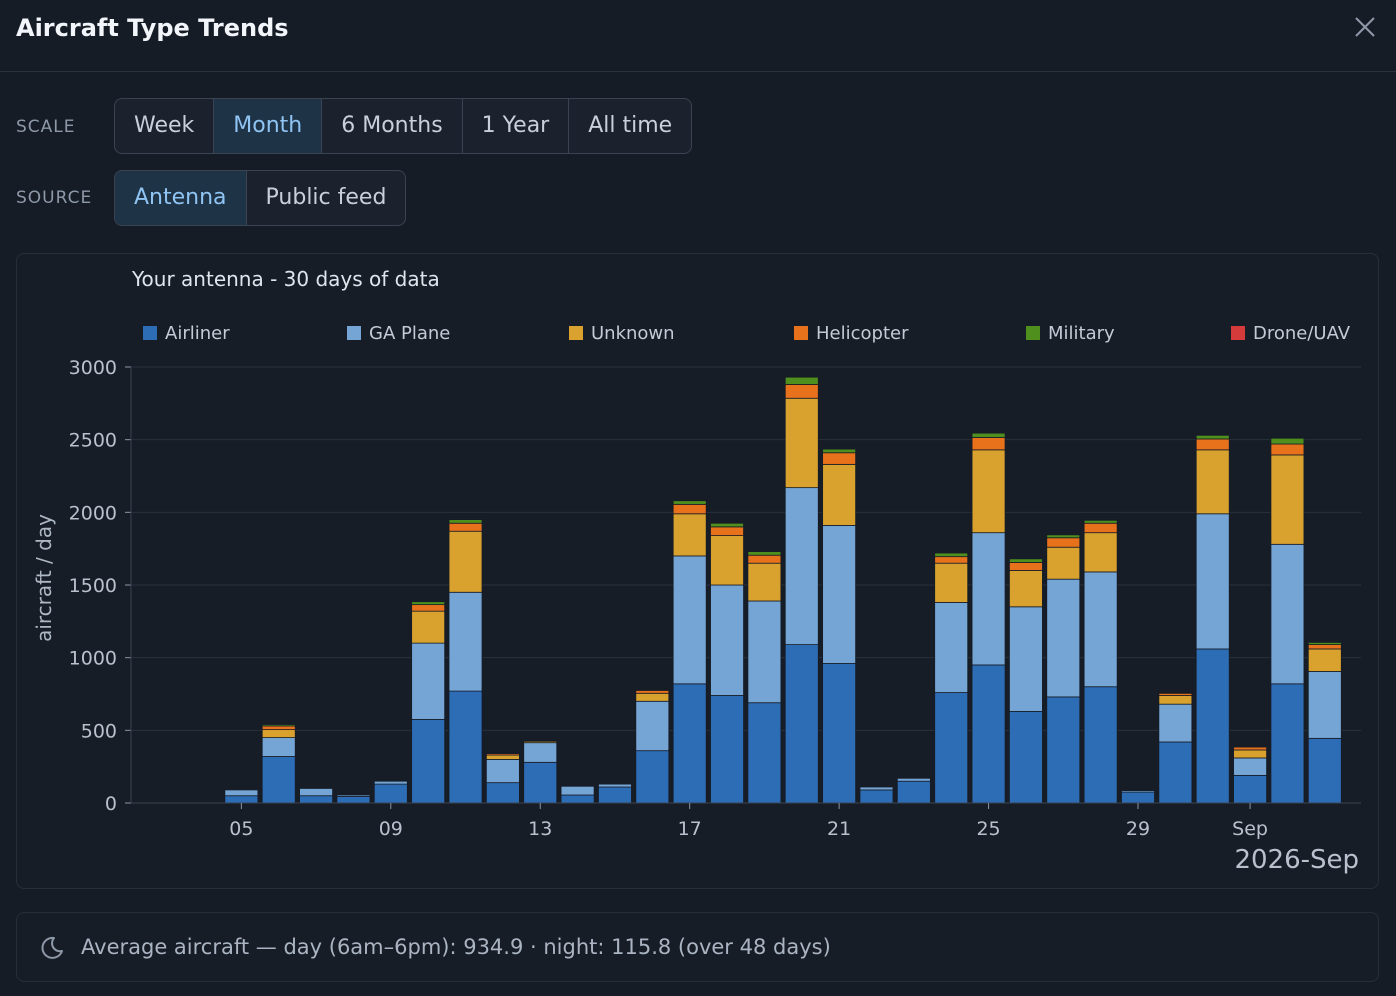 The height and width of the screenshot is (996, 1396). I want to click on scale-option-week: Week, so click(165, 126).